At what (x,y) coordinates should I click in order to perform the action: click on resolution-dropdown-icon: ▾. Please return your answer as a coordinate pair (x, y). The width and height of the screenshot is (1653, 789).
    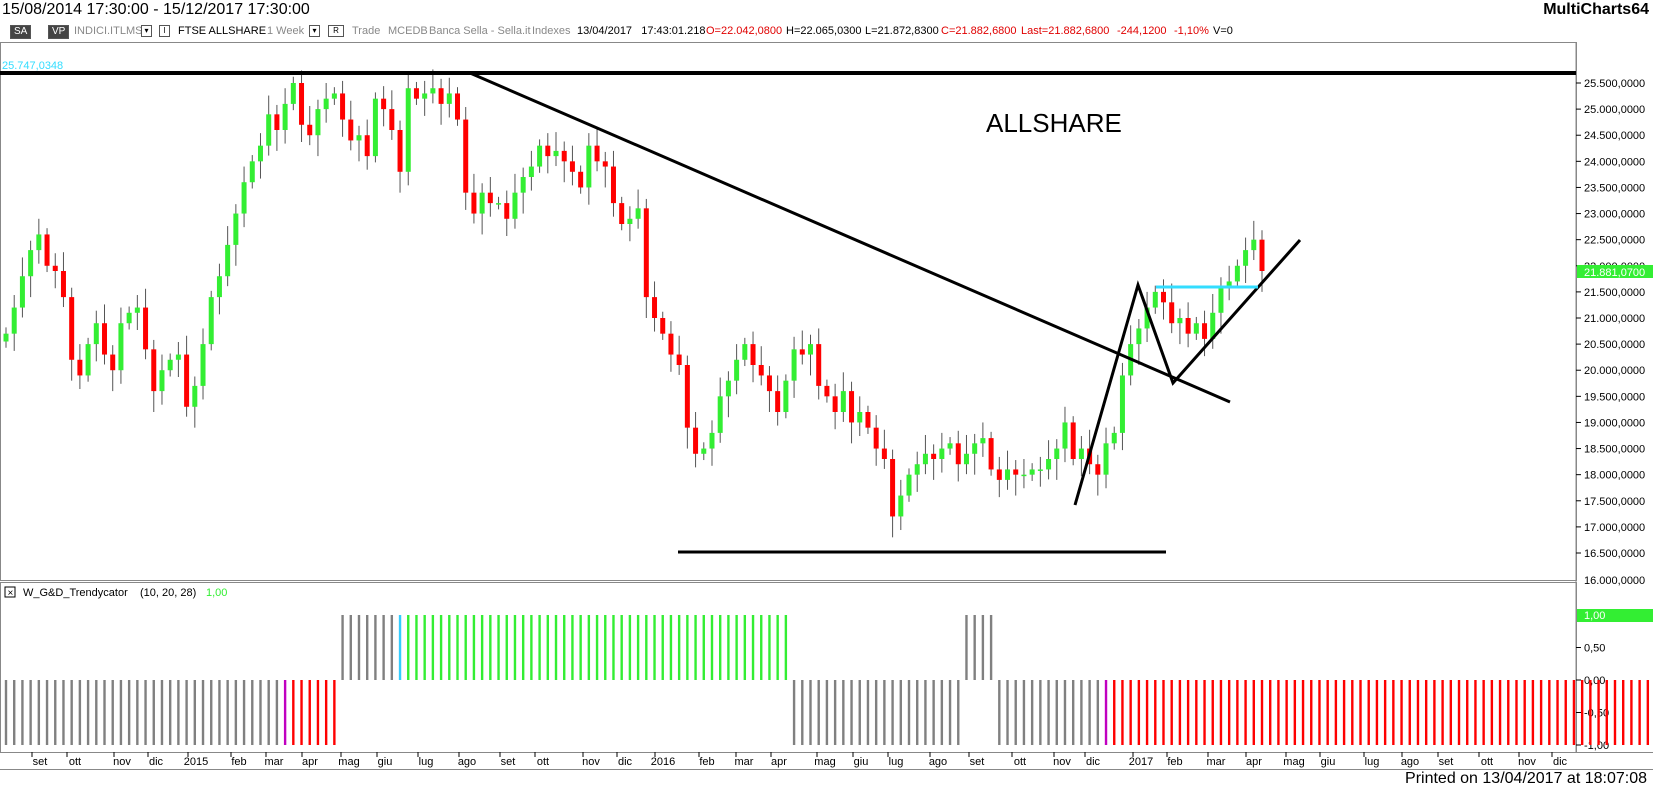
    Looking at the image, I should click on (314, 31).